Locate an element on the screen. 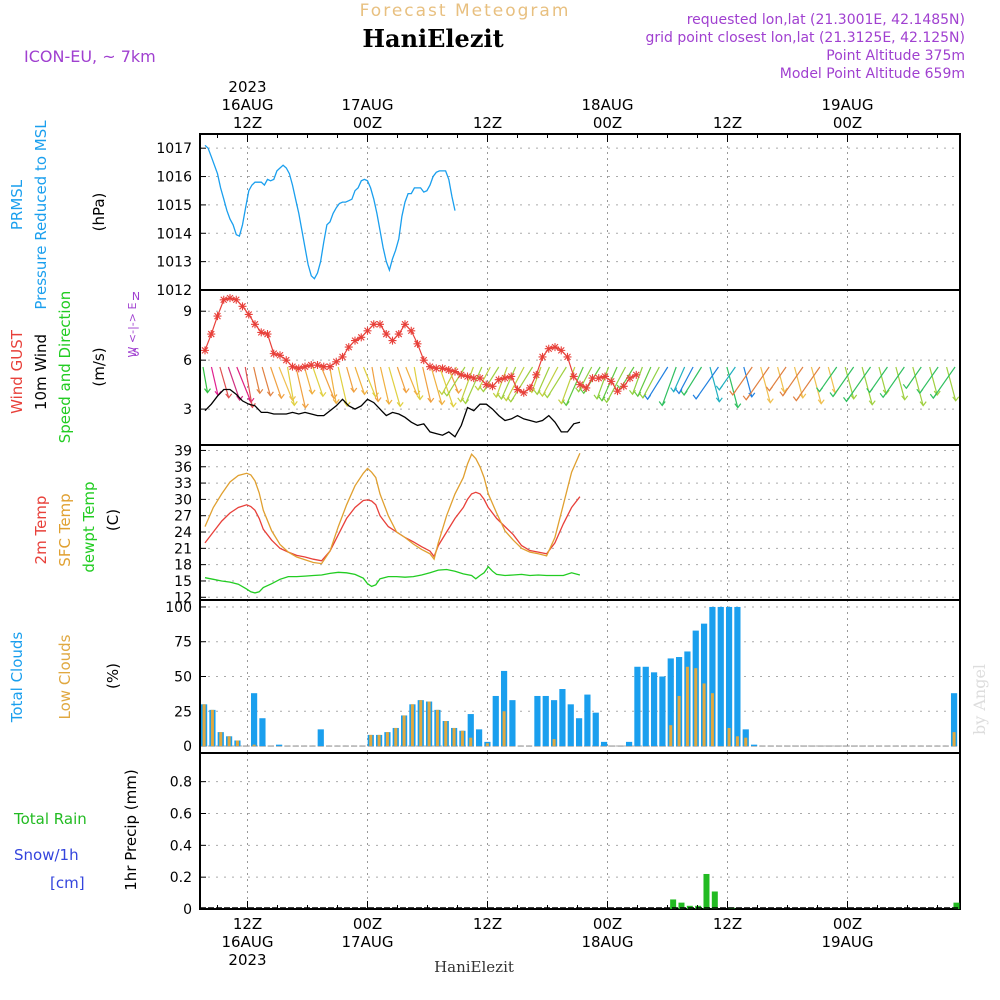  temperature-ytick-label-1: 15 is located at coordinates (183, 582).